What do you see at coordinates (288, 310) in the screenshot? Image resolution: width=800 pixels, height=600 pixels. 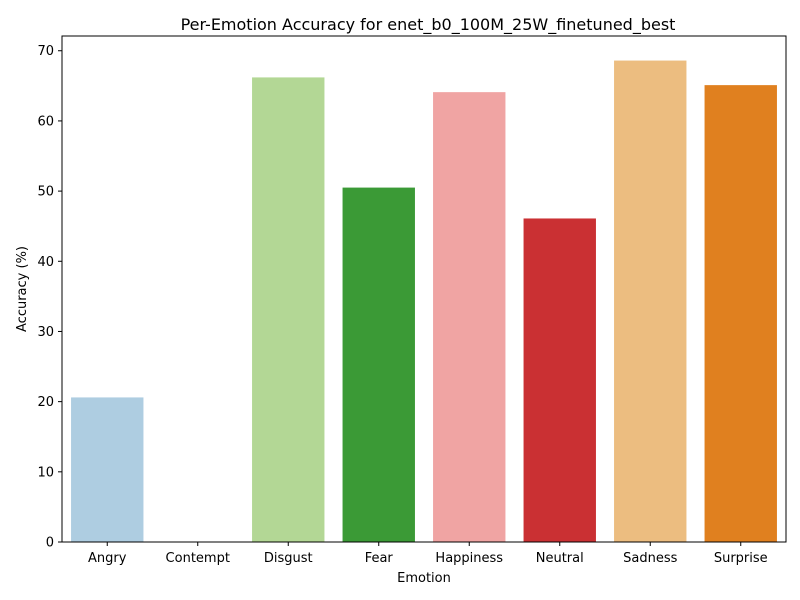 I see `bar-disgust` at bounding box center [288, 310].